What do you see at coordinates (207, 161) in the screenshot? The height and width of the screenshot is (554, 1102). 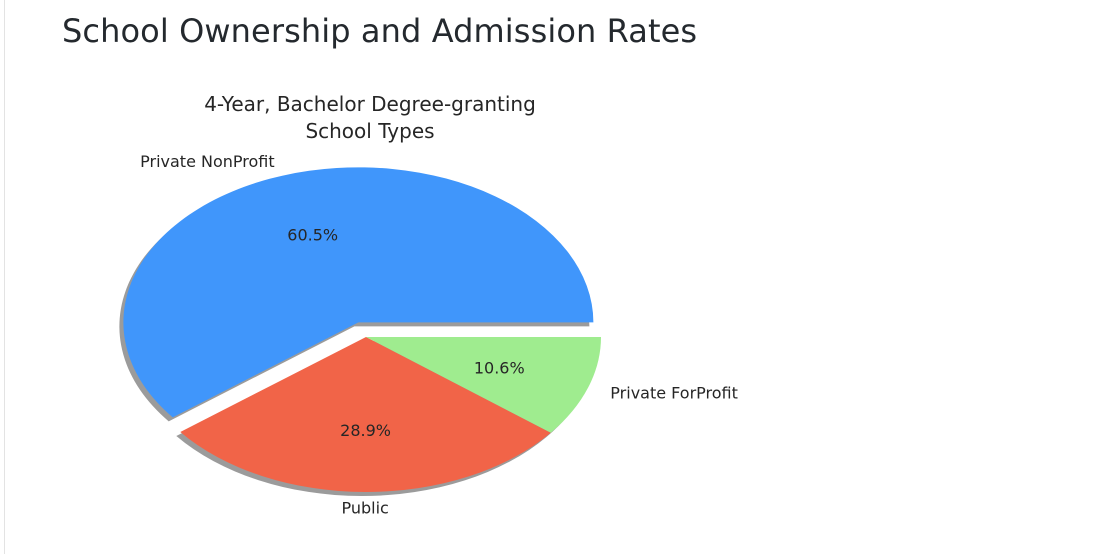 I see `private-nonprofit-category-label: Private NonProfit` at bounding box center [207, 161].